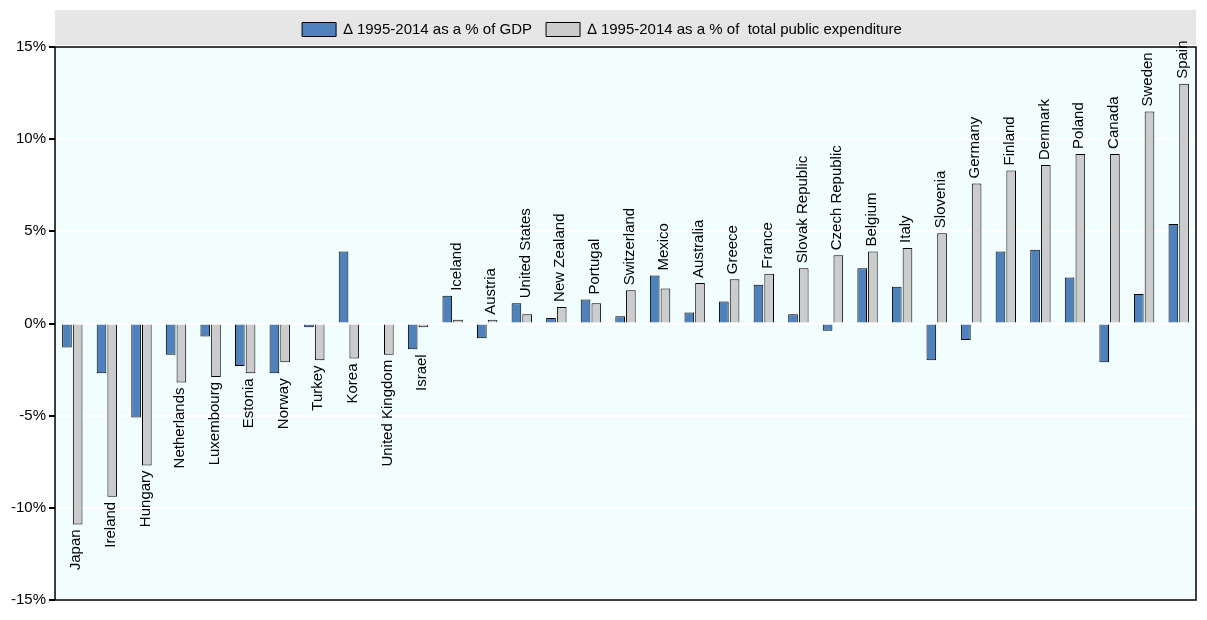 This screenshot has width=1207, height=620. Describe the element at coordinates (1078, 125) in the screenshot. I see `x-tick-label: Poland` at that location.